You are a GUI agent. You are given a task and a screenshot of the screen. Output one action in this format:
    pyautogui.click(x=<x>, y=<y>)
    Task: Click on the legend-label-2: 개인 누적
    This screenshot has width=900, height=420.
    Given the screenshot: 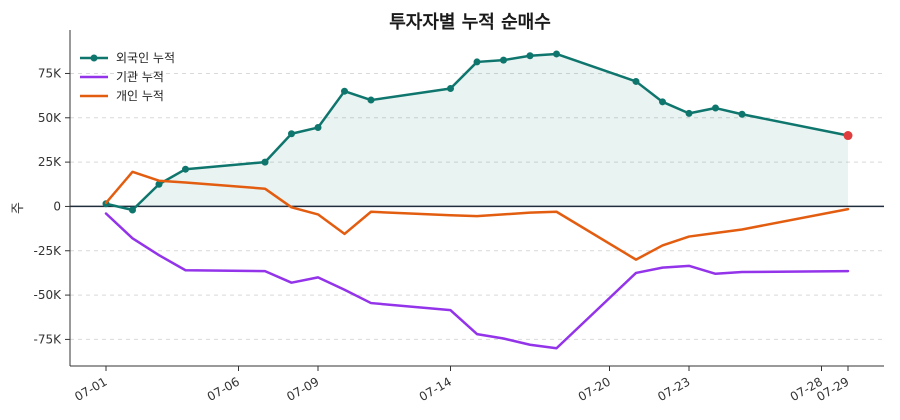 What is the action you would take?
    pyautogui.click(x=140, y=96)
    